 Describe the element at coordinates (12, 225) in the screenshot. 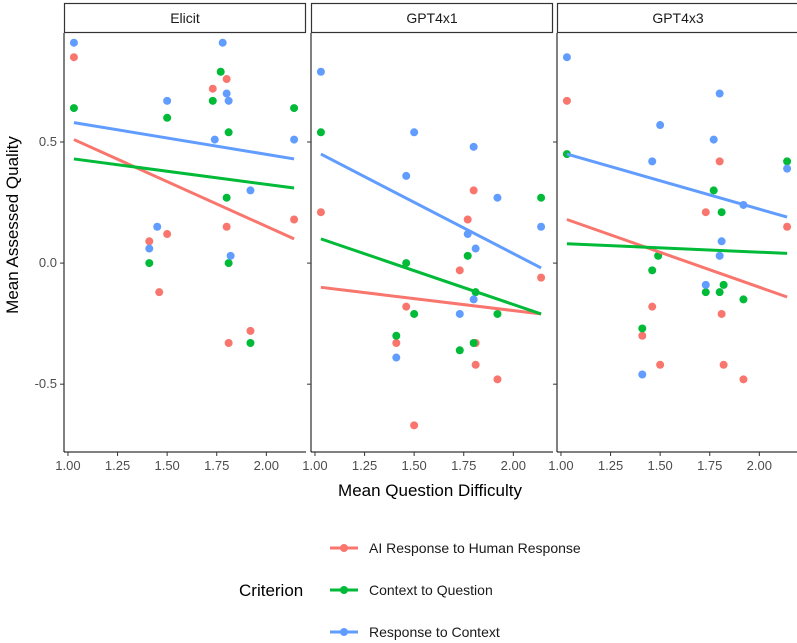

I see `y-axis-title: Mean Assessed Quality` at that location.